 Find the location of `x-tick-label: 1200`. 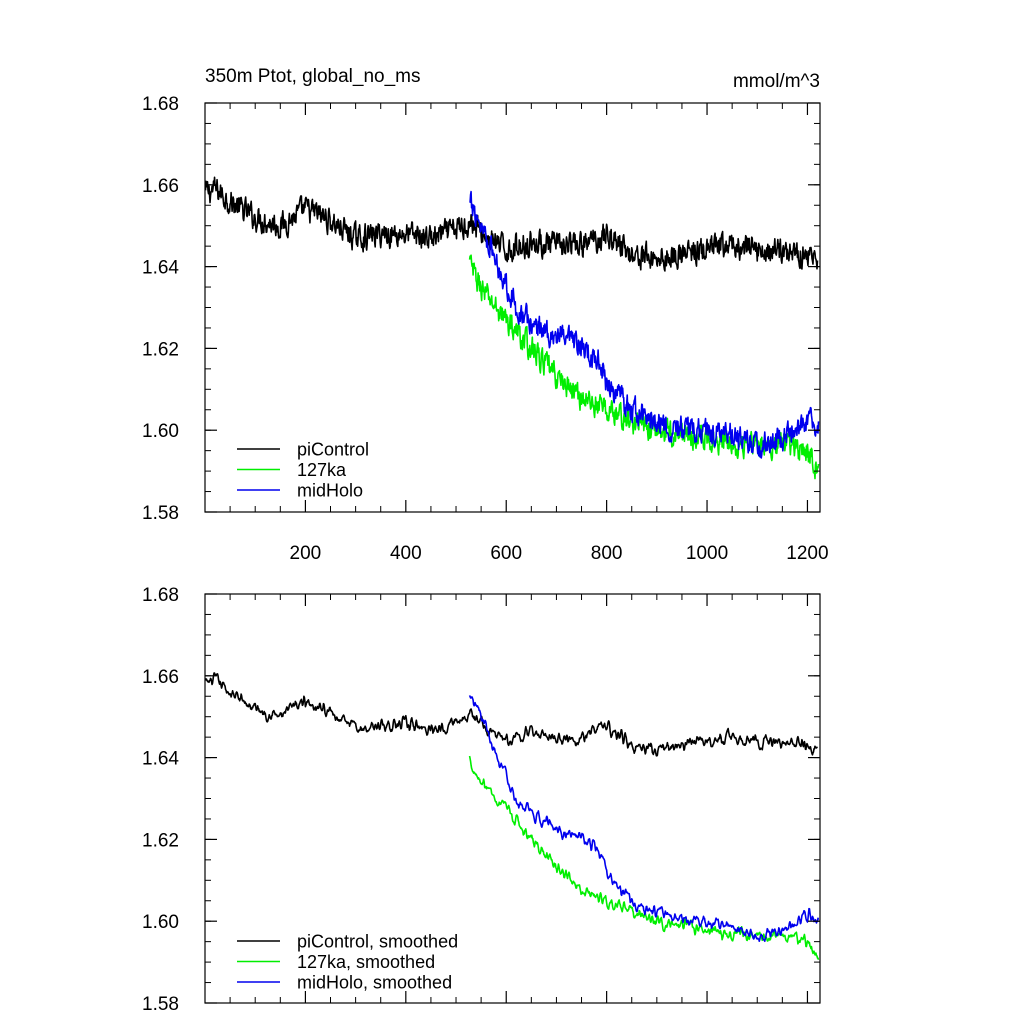

x-tick-label: 1200 is located at coordinates (807, 553).